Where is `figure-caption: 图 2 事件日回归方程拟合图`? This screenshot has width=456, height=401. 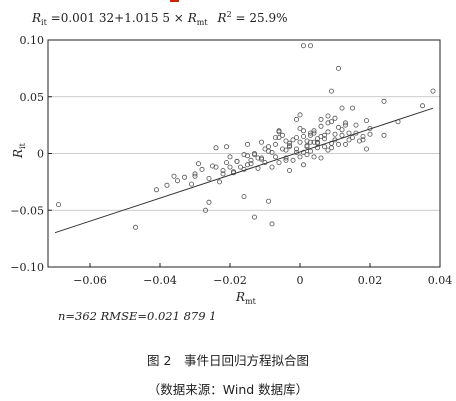
figure-caption: 图 2 事件日回归方程拟合图 is located at coordinates (228, 360).